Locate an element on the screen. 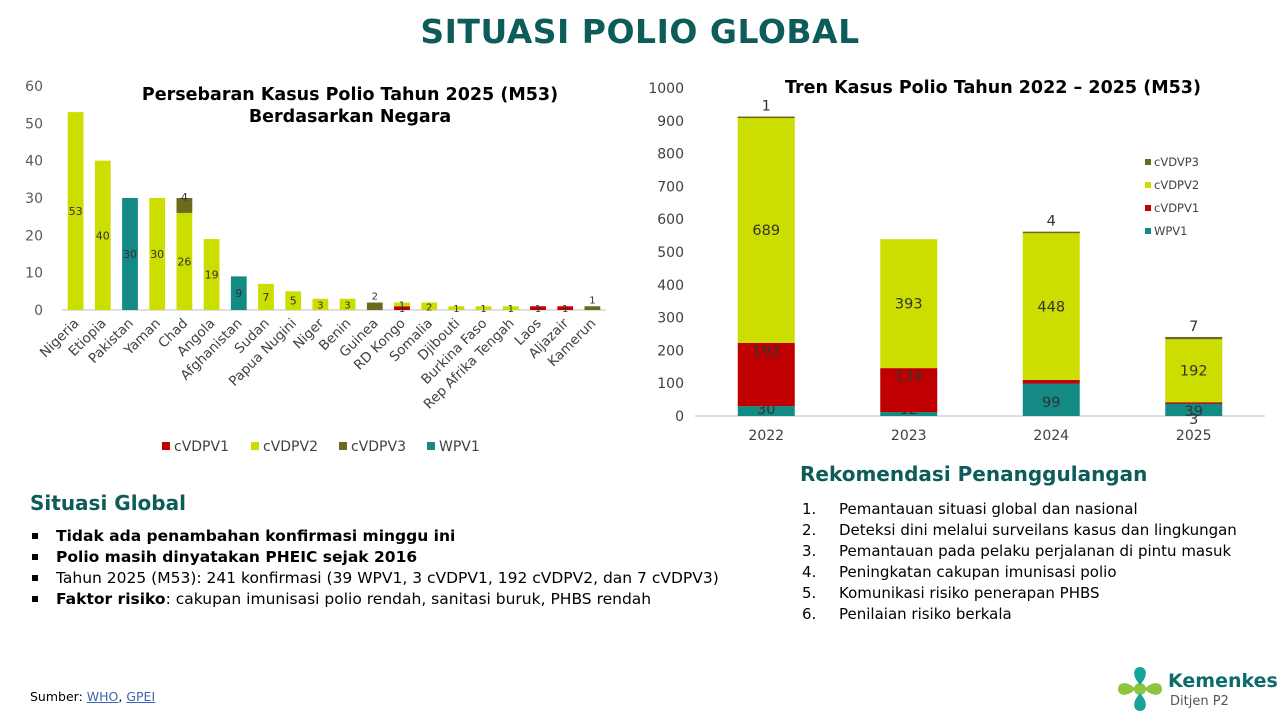 This screenshot has width=1280, height=720. x-tick-label: 2024 is located at coordinates (1051, 436).